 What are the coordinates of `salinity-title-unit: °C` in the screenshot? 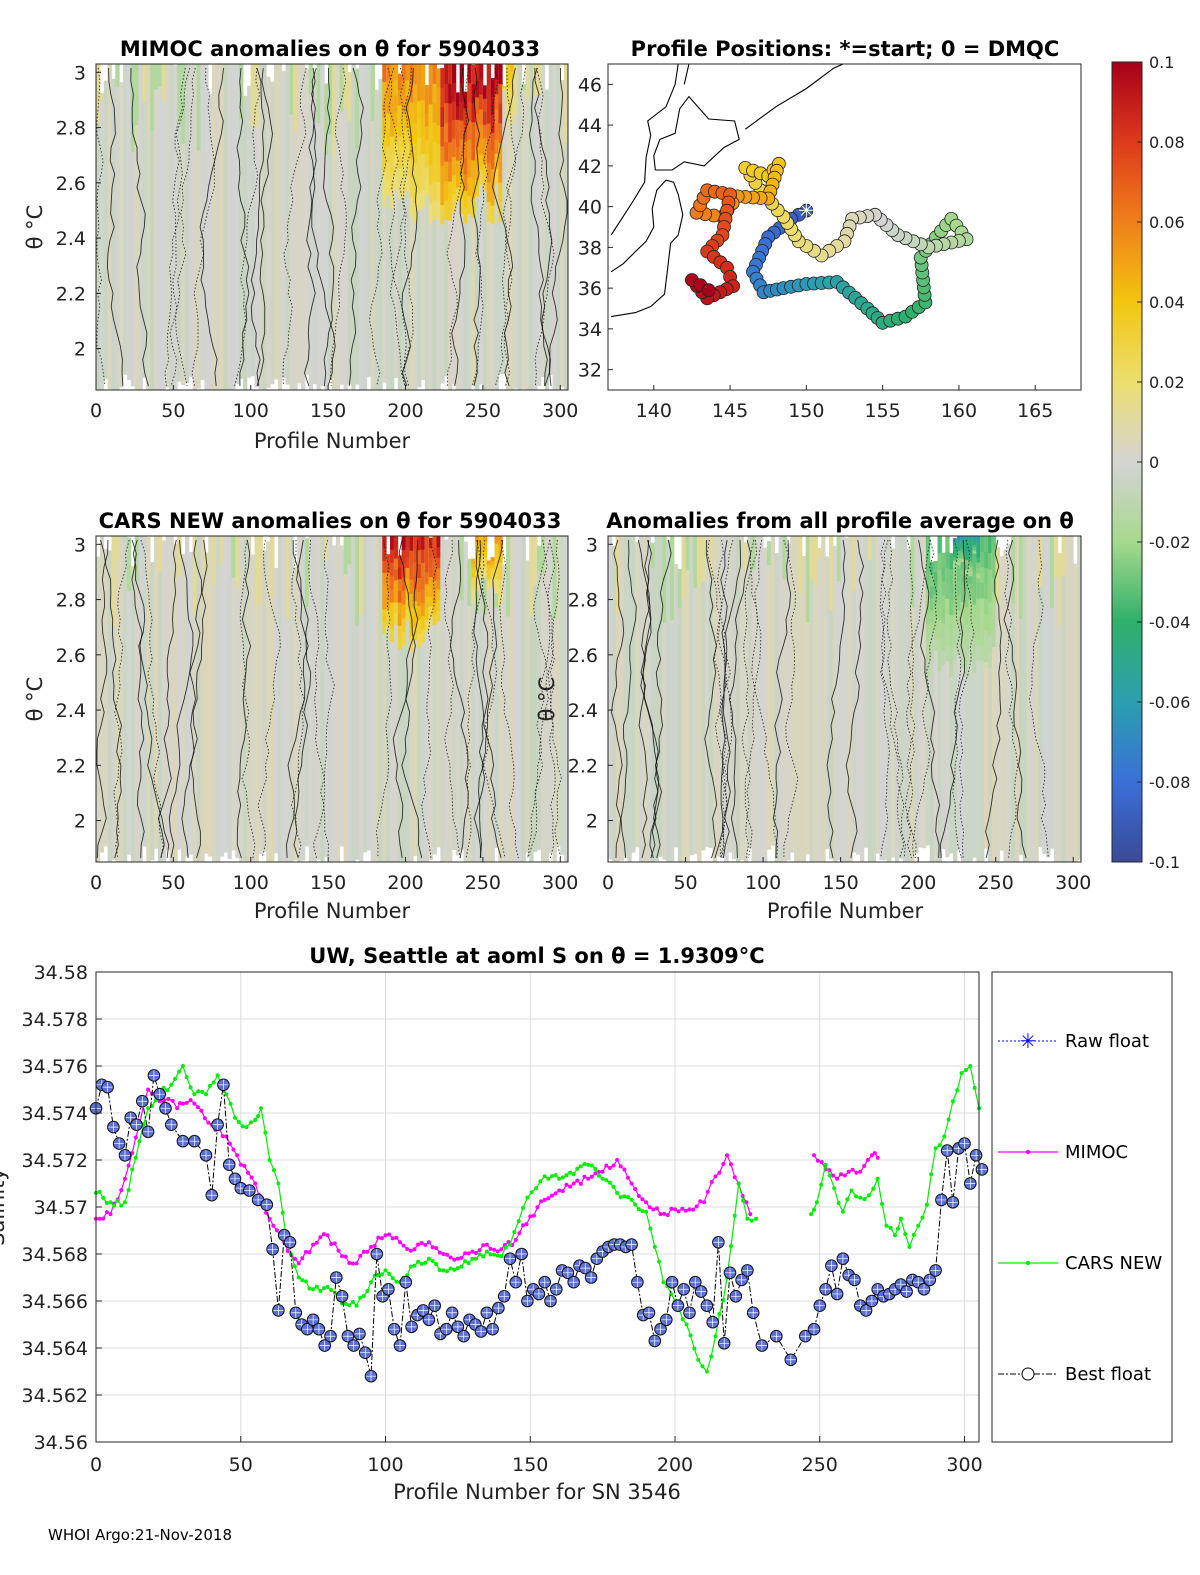 It's located at (752, 956).